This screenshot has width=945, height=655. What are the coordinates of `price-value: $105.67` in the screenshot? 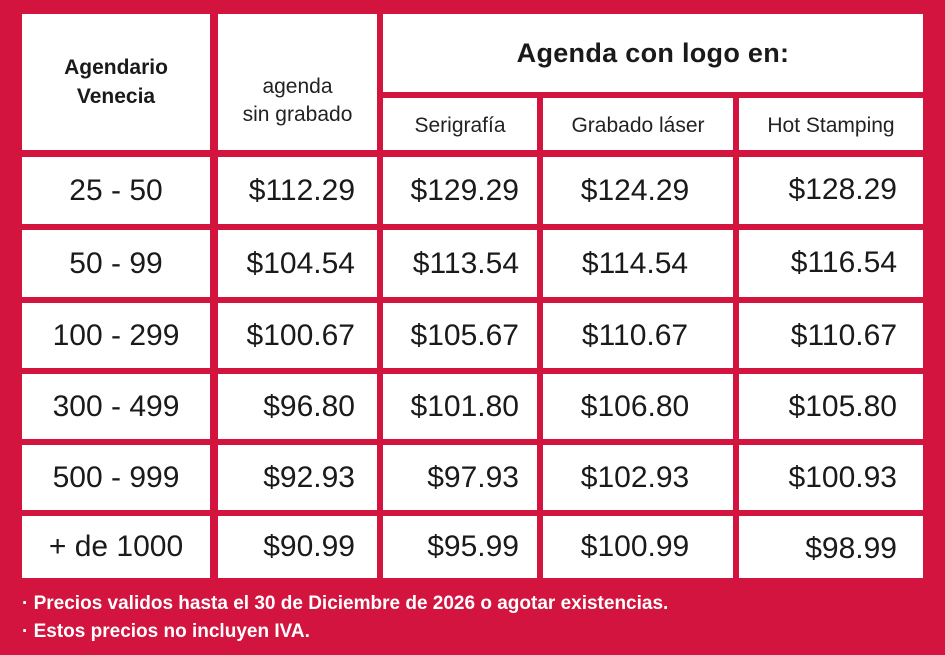 It's located at (464, 335).